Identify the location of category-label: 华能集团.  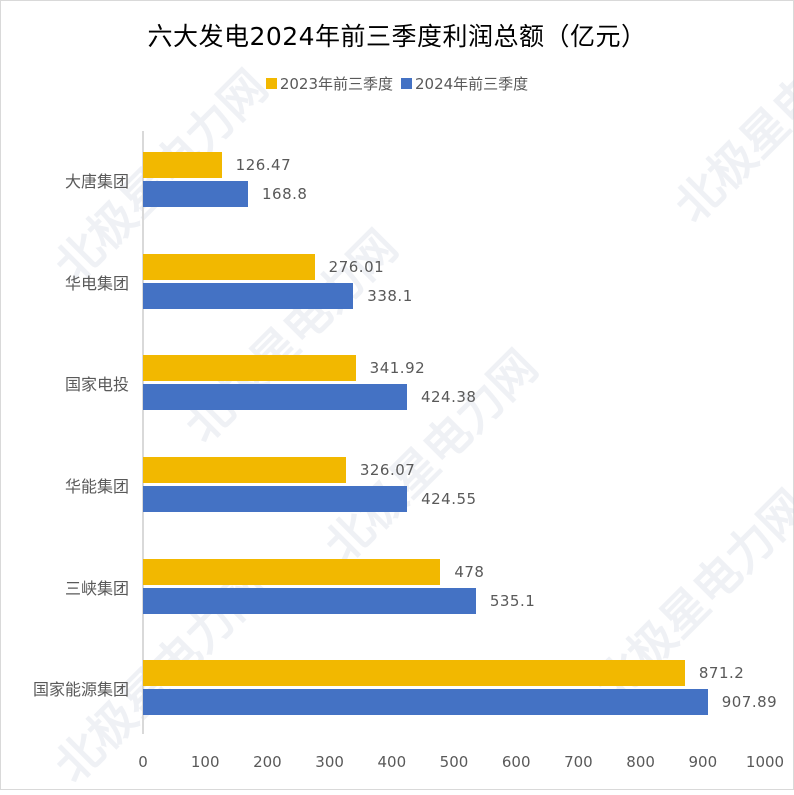
(96, 486).